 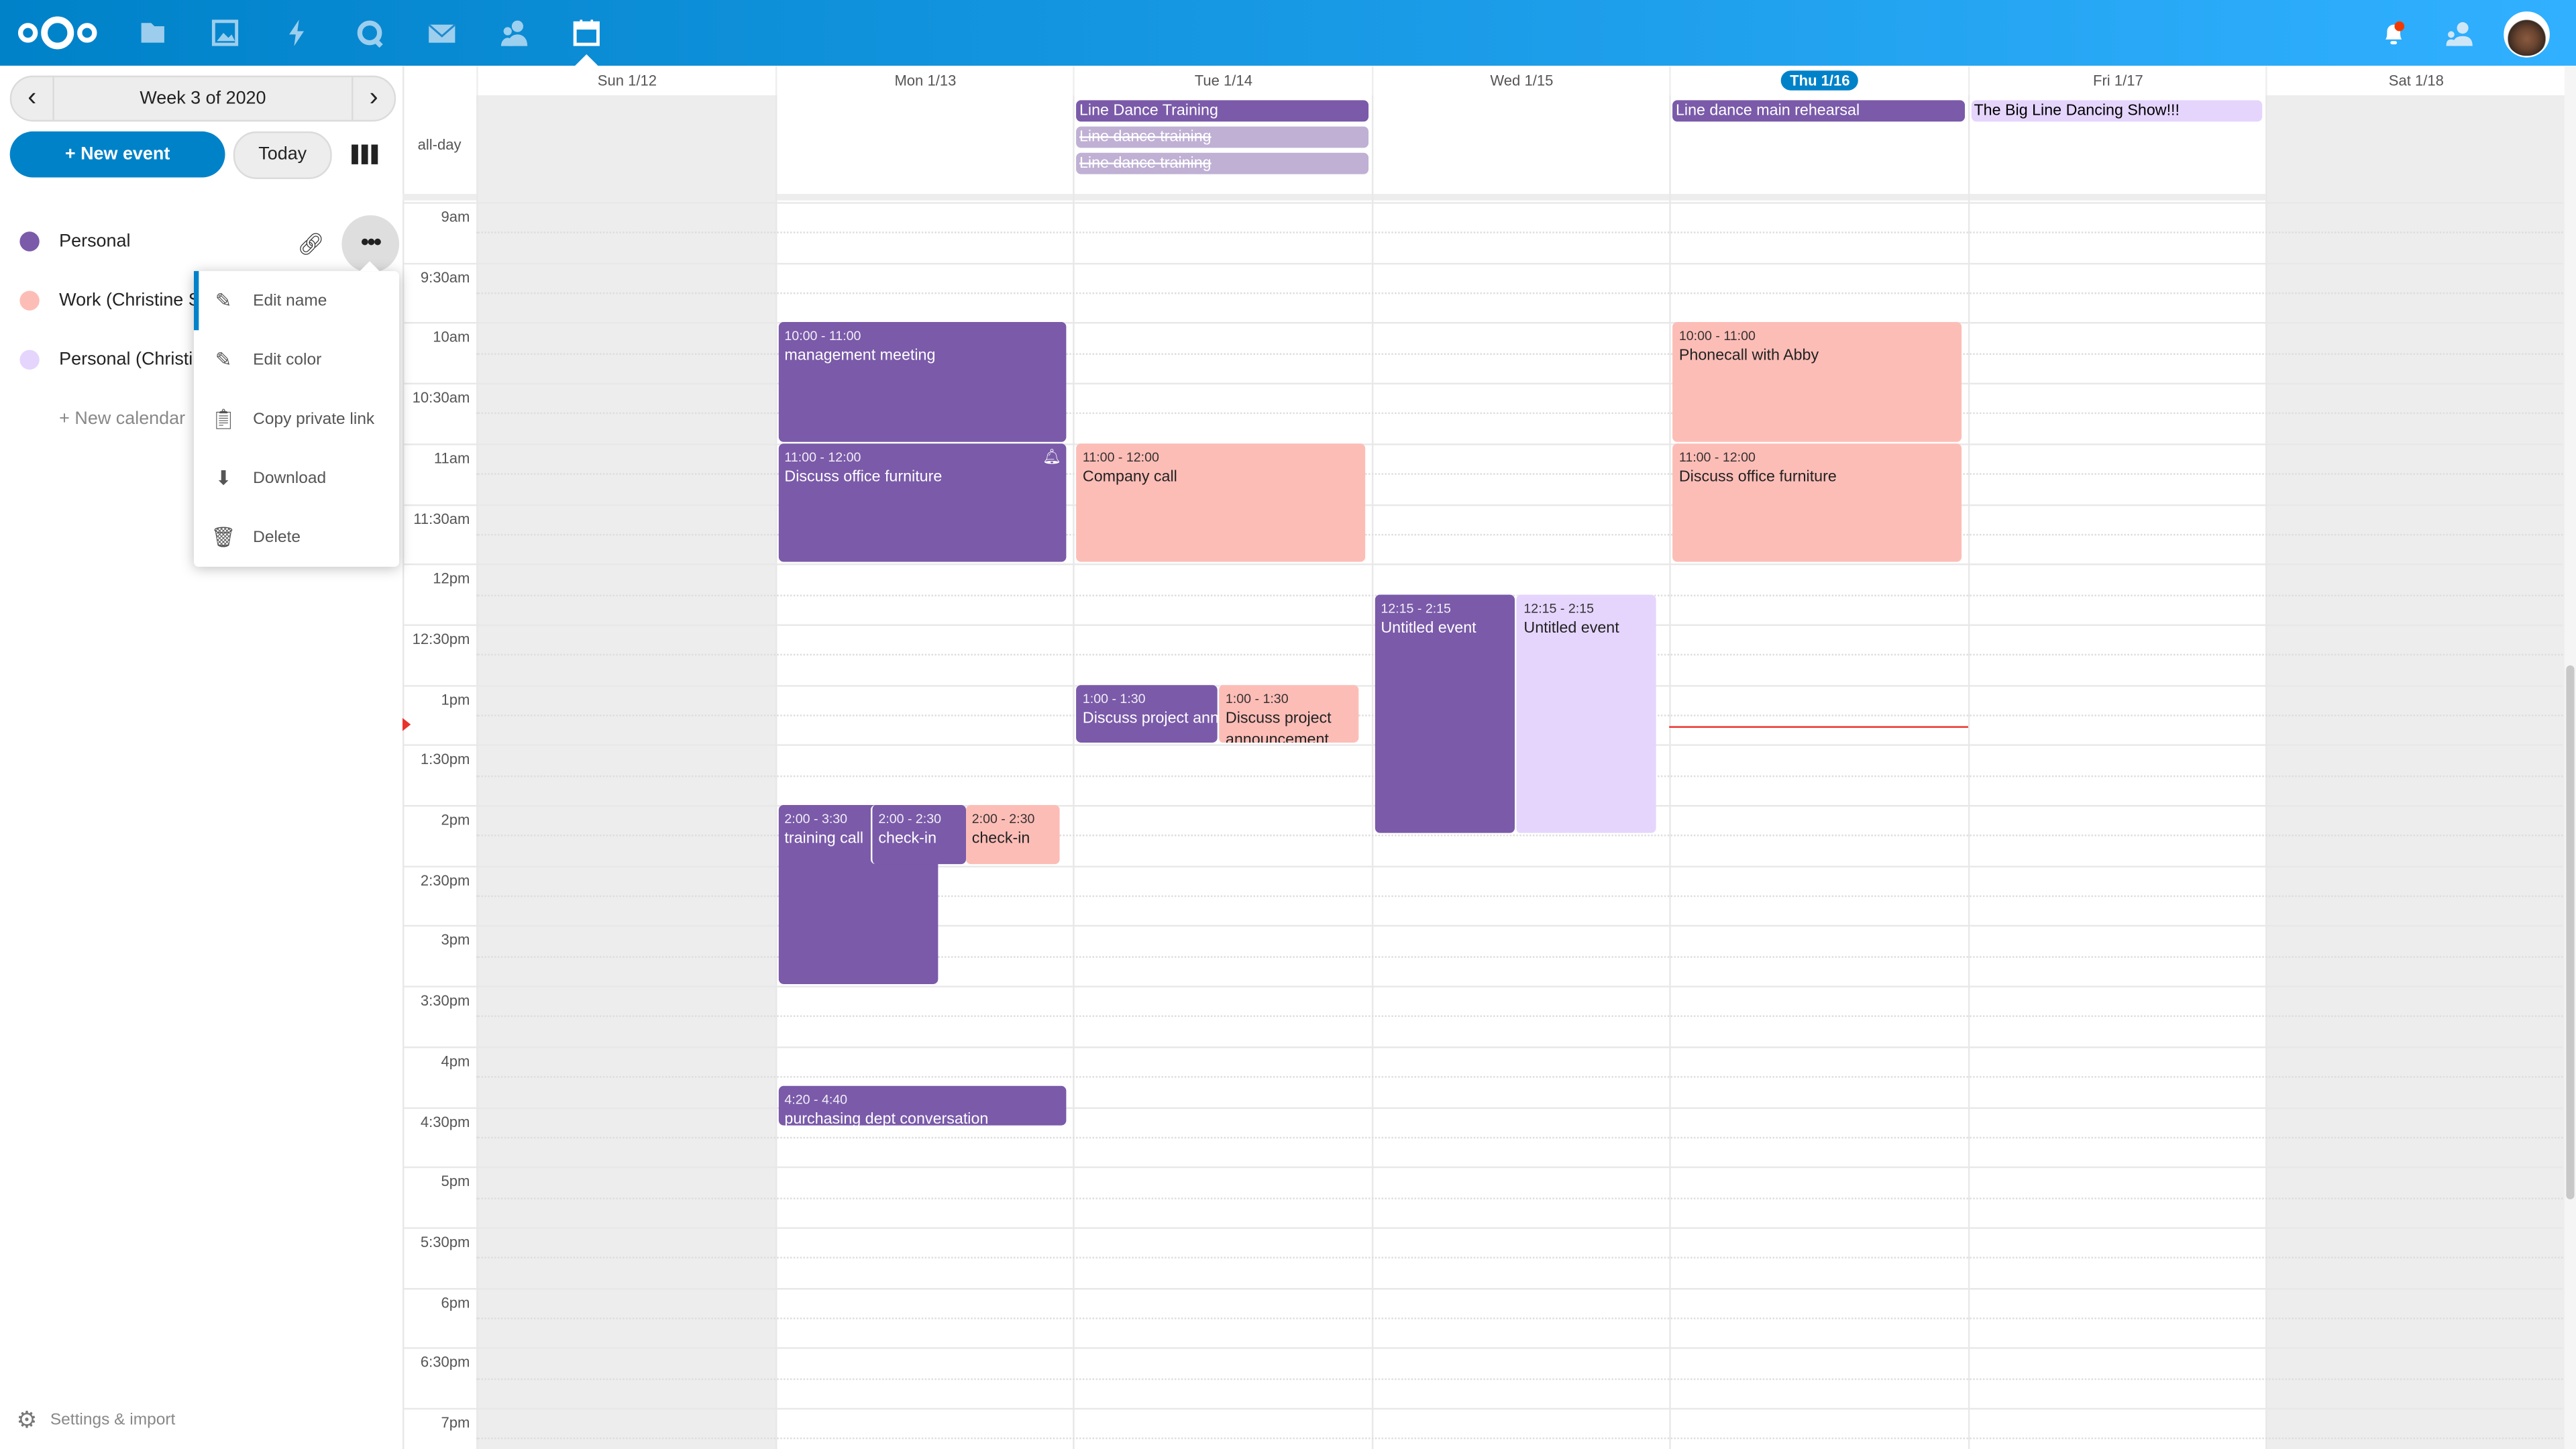 I want to click on previous-week-button: ‹, so click(x=32, y=97).